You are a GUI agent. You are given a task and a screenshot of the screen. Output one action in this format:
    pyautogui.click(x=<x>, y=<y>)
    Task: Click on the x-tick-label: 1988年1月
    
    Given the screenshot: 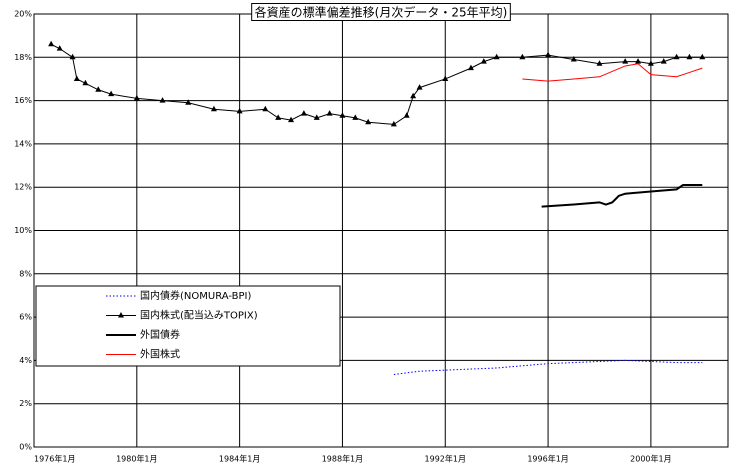 What is the action you would take?
    pyautogui.click(x=342, y=459)
    